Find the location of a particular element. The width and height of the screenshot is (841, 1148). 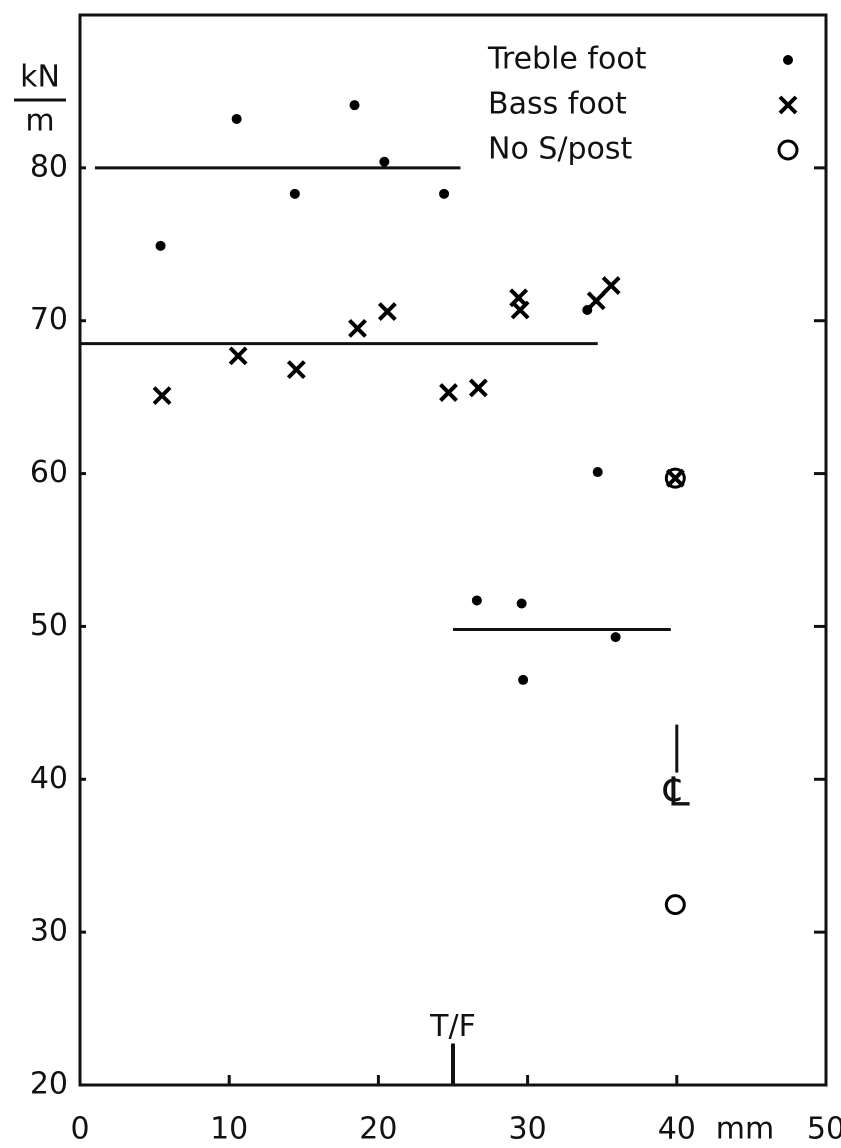

x-tick-label: 50 is located at coordinates (824, 1129).